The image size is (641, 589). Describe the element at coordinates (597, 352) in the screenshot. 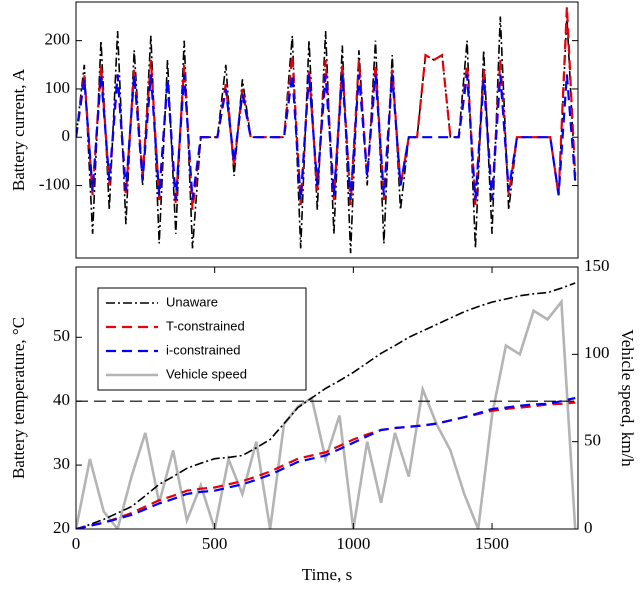

I see `y2-tick-label: 100` at that location.